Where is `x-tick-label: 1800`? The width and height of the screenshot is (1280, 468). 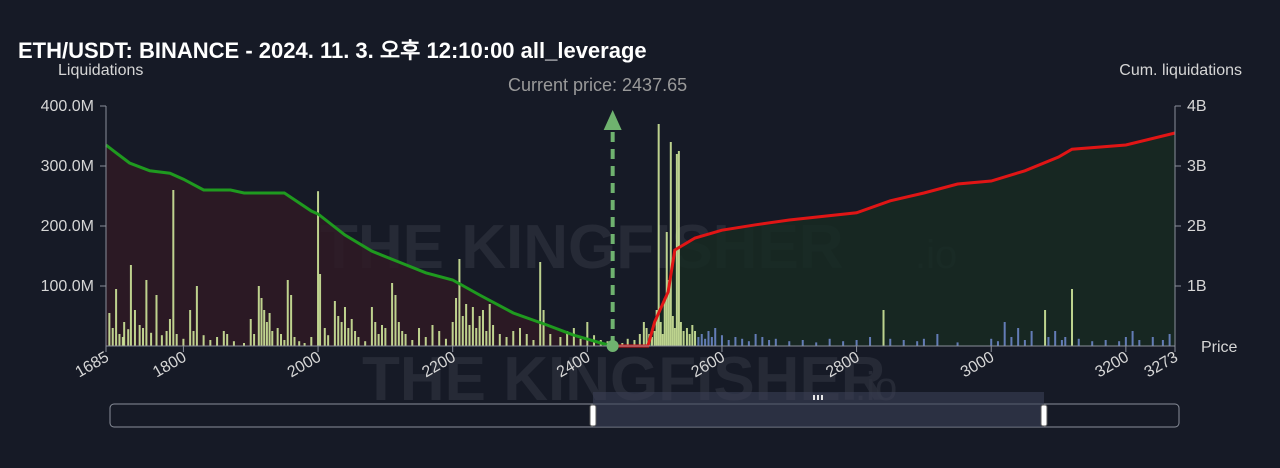 x-tick-label: 1800 is located at coordinates (169, 365).